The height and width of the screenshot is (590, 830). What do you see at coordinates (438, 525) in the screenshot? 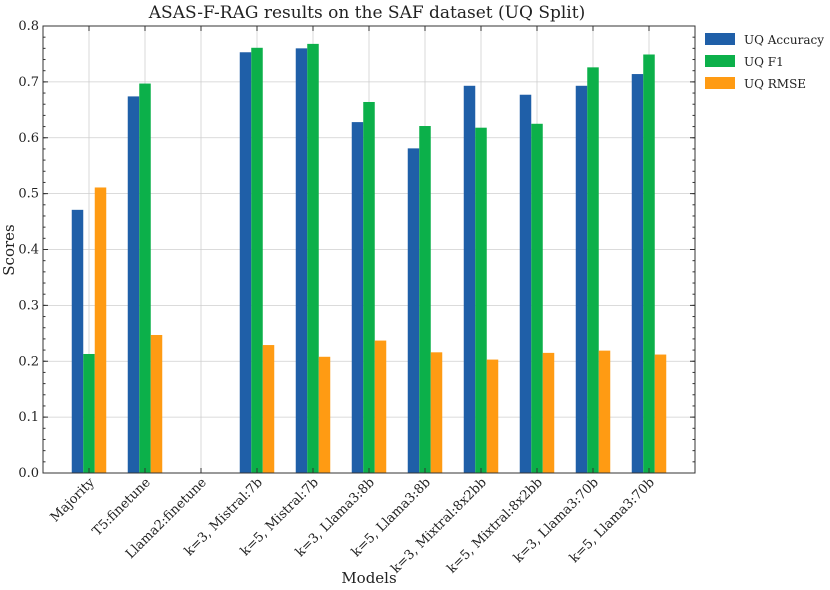
I see `x-tick-label: k=3, Mixtral:8x2bb` at bounding box center [438, 525].